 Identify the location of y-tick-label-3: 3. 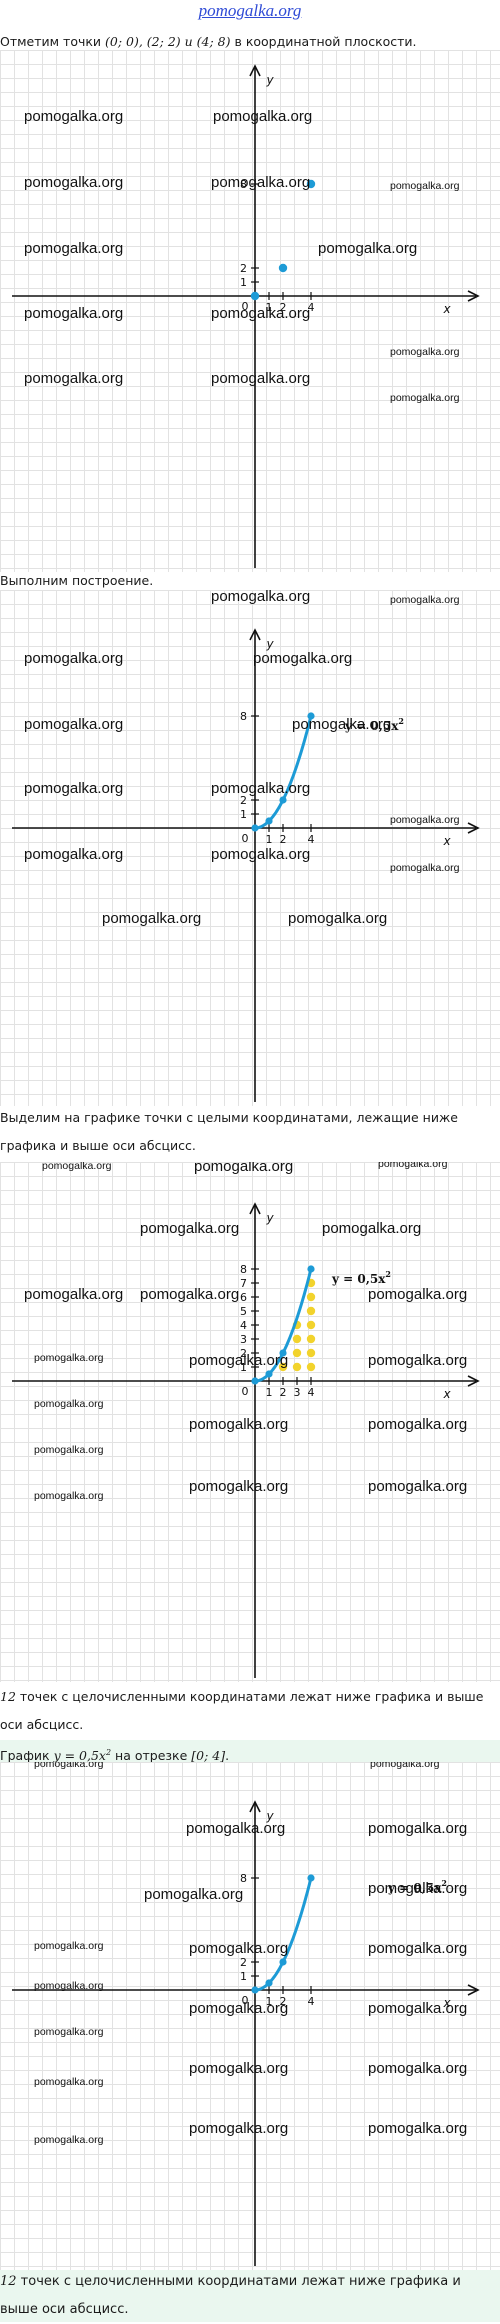
(243, 1339).